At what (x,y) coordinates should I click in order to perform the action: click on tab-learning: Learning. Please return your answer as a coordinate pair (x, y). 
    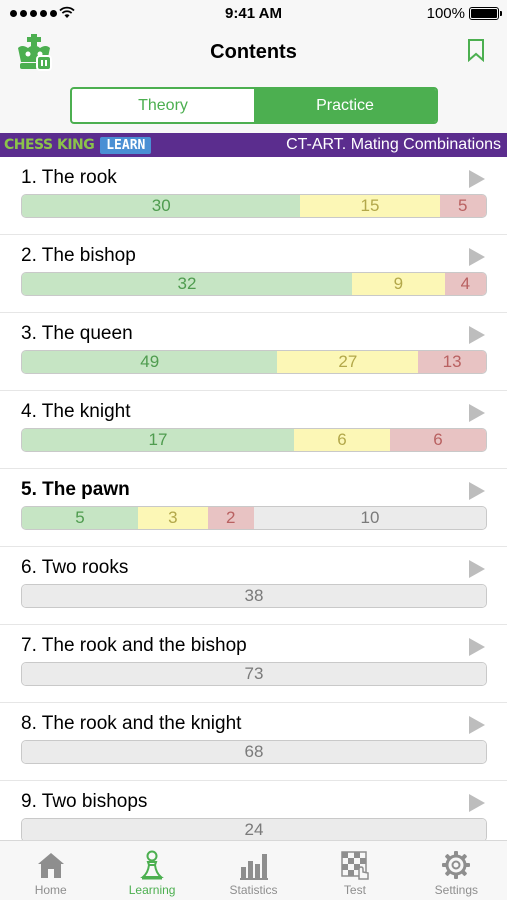
    Looking at the image, I should click on (151, 870).